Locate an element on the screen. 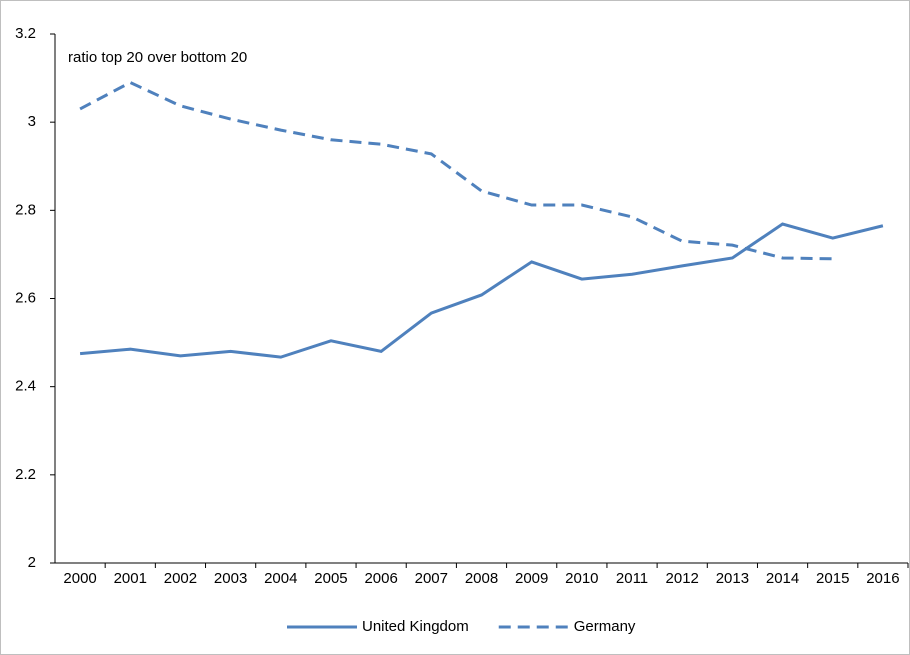  legend-label: United Kingdom is located at coordinates (415, 626).